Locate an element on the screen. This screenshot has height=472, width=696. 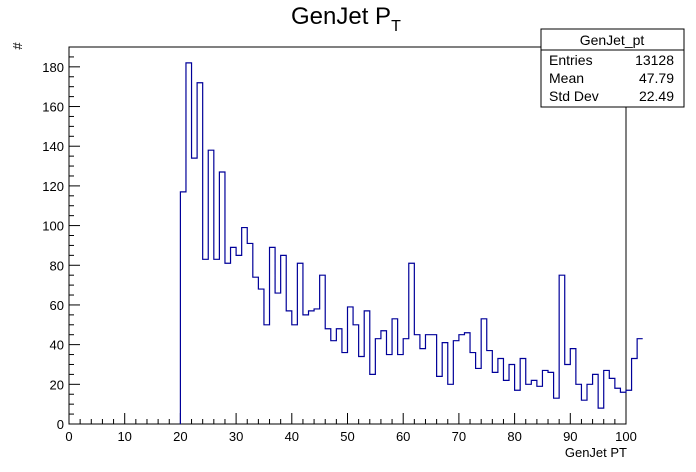
y-tick-label: 120 is located at coordinates (53, 186).